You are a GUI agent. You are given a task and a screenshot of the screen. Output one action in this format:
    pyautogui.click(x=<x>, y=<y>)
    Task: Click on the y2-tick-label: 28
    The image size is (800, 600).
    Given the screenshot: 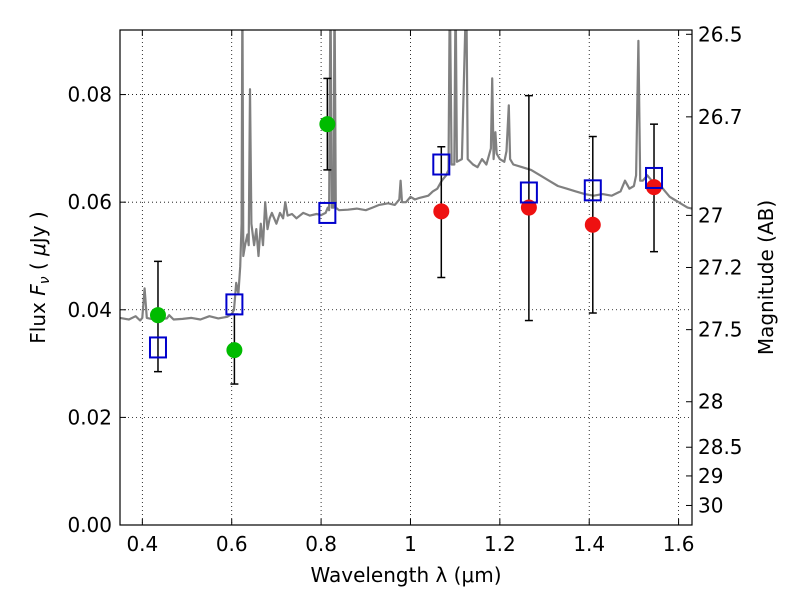 What is the action you would take?
    pyautogui.click(x=710, y=402)
    